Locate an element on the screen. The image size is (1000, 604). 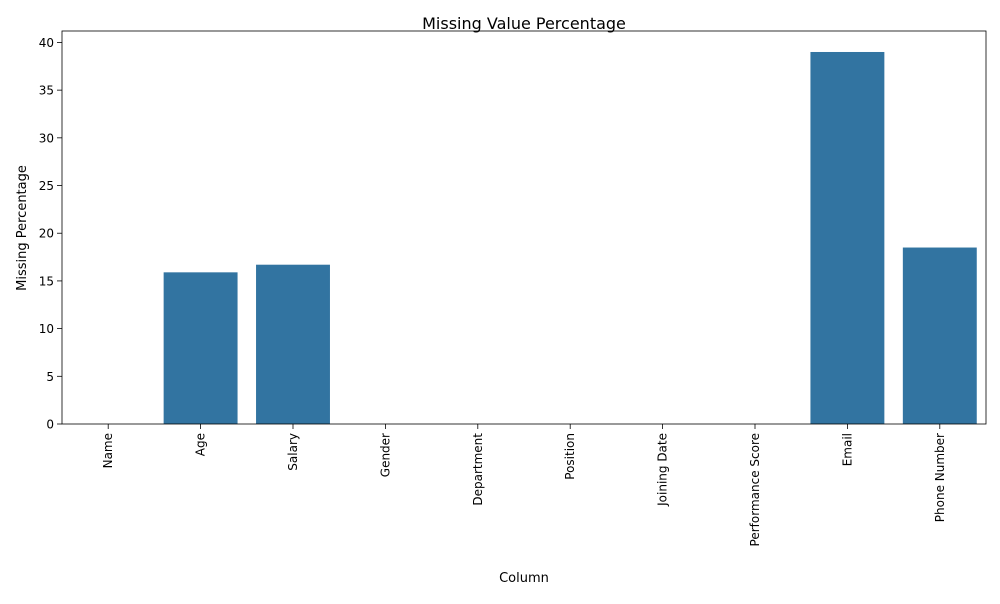
x-tick-label: Performance Score is located at coordinates (755, 489).